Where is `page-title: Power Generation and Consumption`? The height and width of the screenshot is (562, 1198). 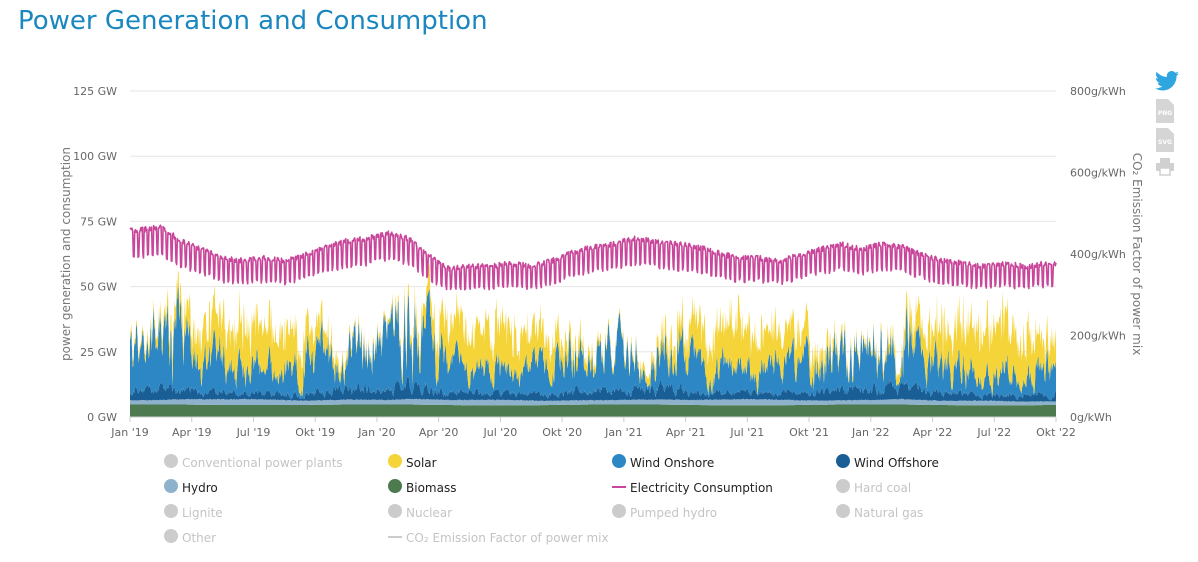 page-title: Power Generation and Consumption is located at coordinates (253, 21).